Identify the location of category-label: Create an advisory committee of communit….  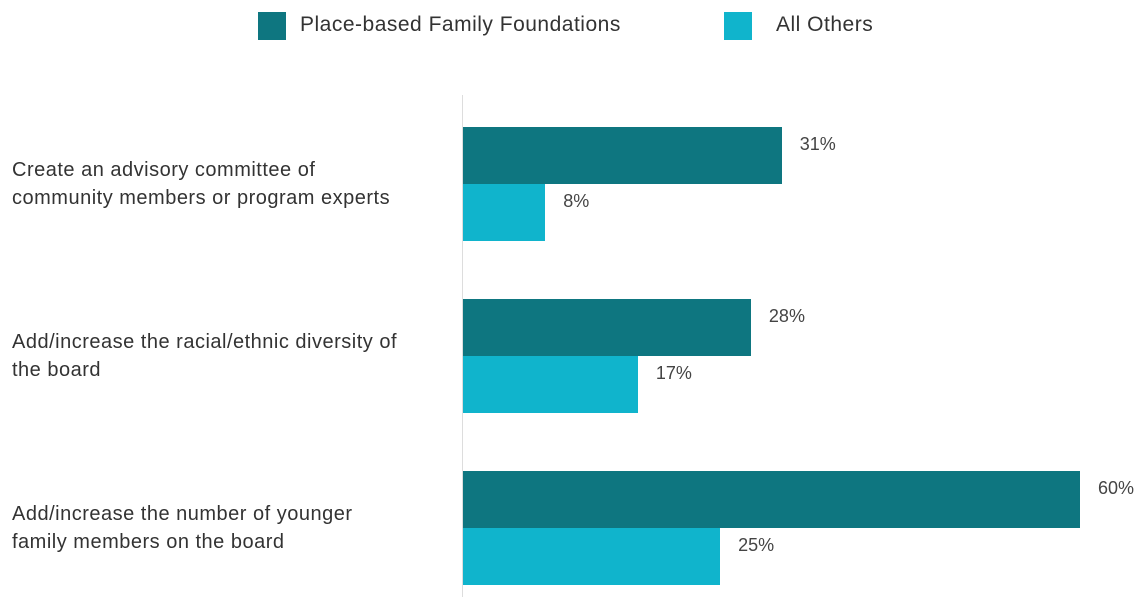
(201, 184).